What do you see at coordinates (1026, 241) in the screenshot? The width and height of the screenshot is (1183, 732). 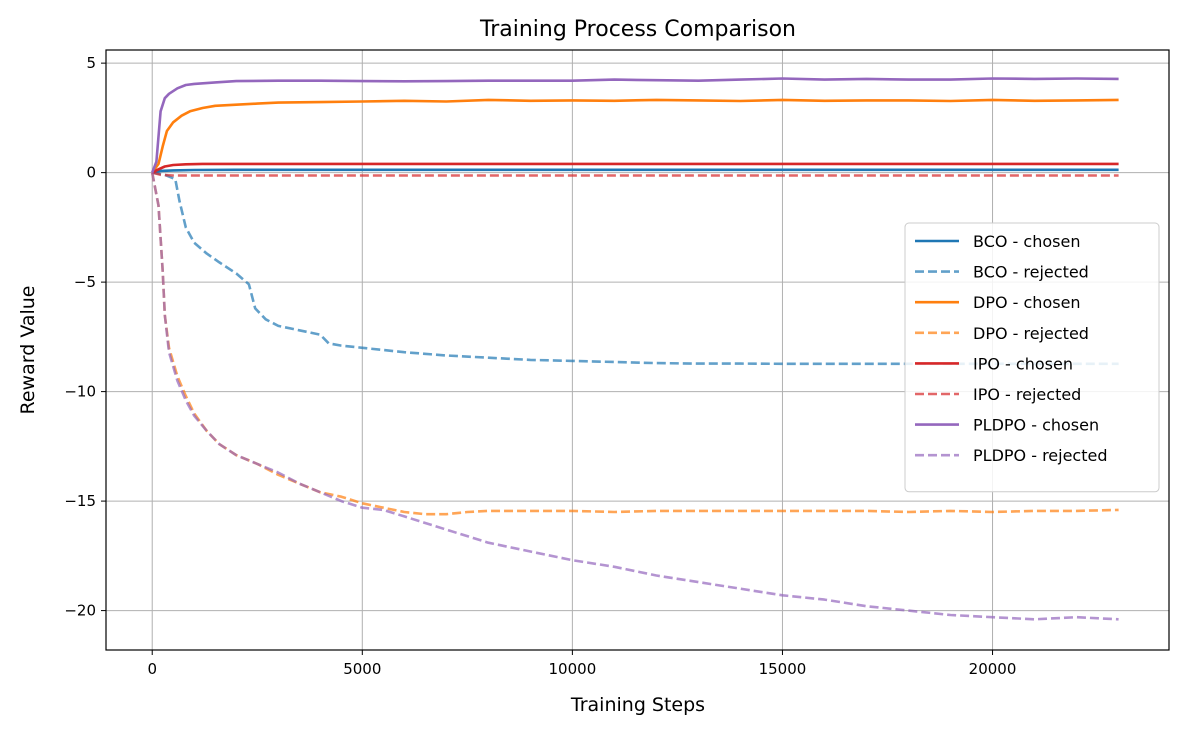 I see `legend-label-bco-chosen: BCO - chosen` at bounding box center [1026, 241].